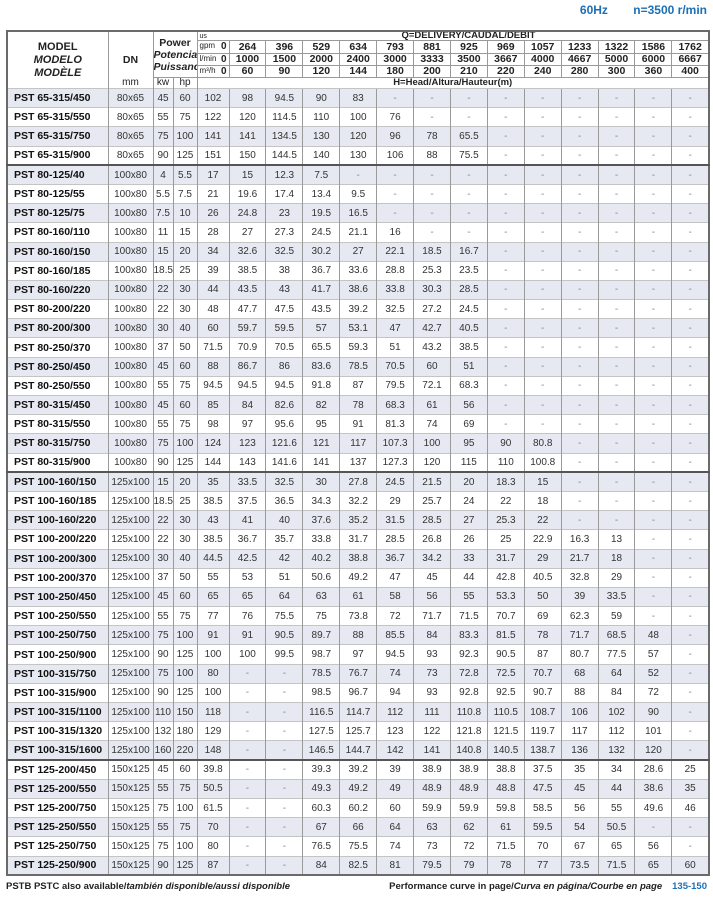 This screenshot has width=713, height=900. I want to click on head-value-cell: 73, so click(432, 673).